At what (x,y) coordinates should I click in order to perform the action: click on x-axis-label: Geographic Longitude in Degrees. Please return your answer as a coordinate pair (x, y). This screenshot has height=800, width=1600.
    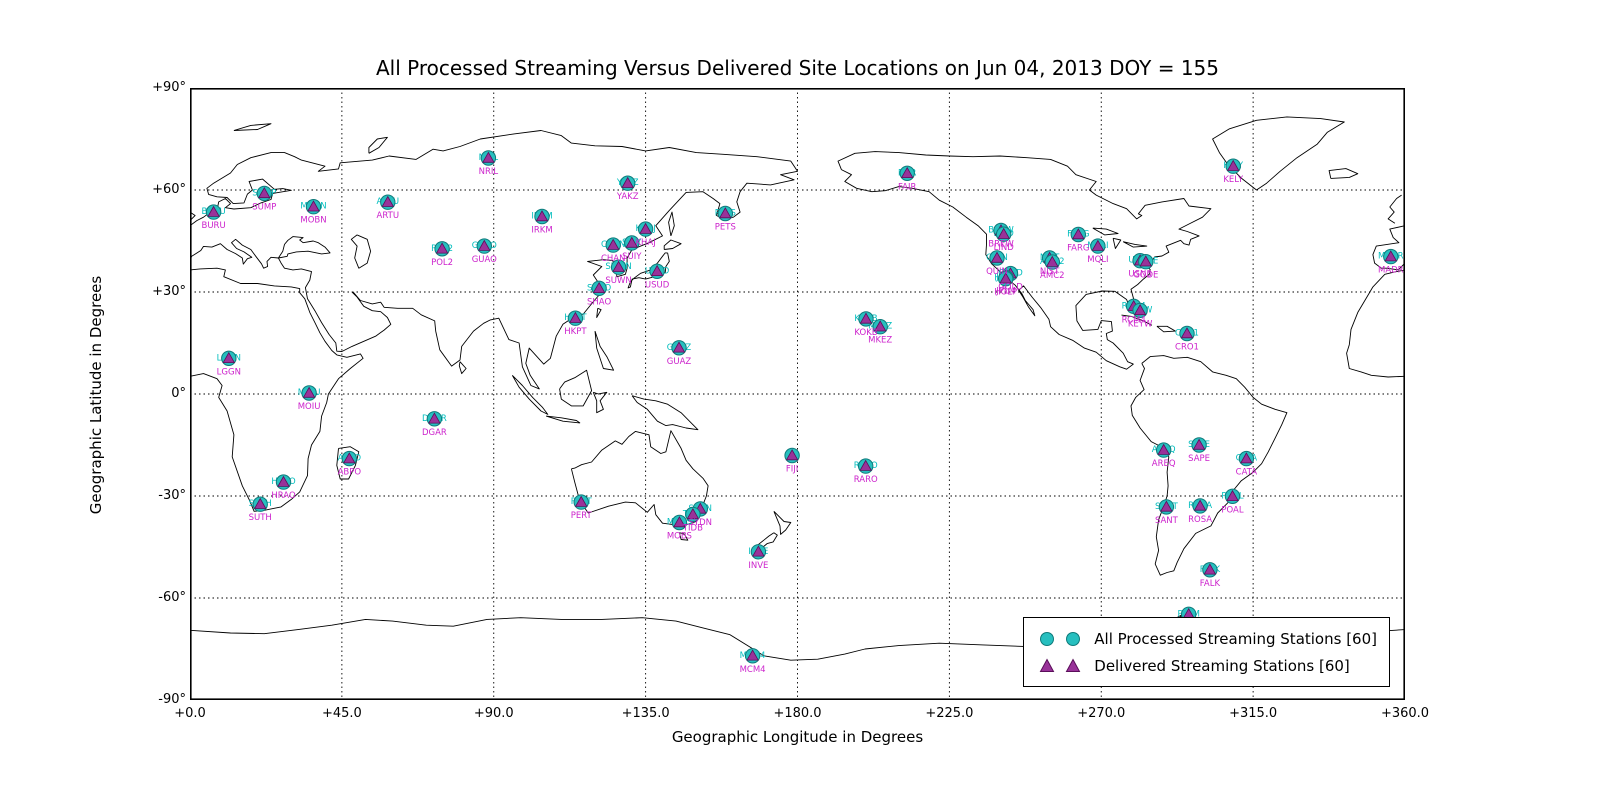
    Looking at the image, I should click on (797, 737).